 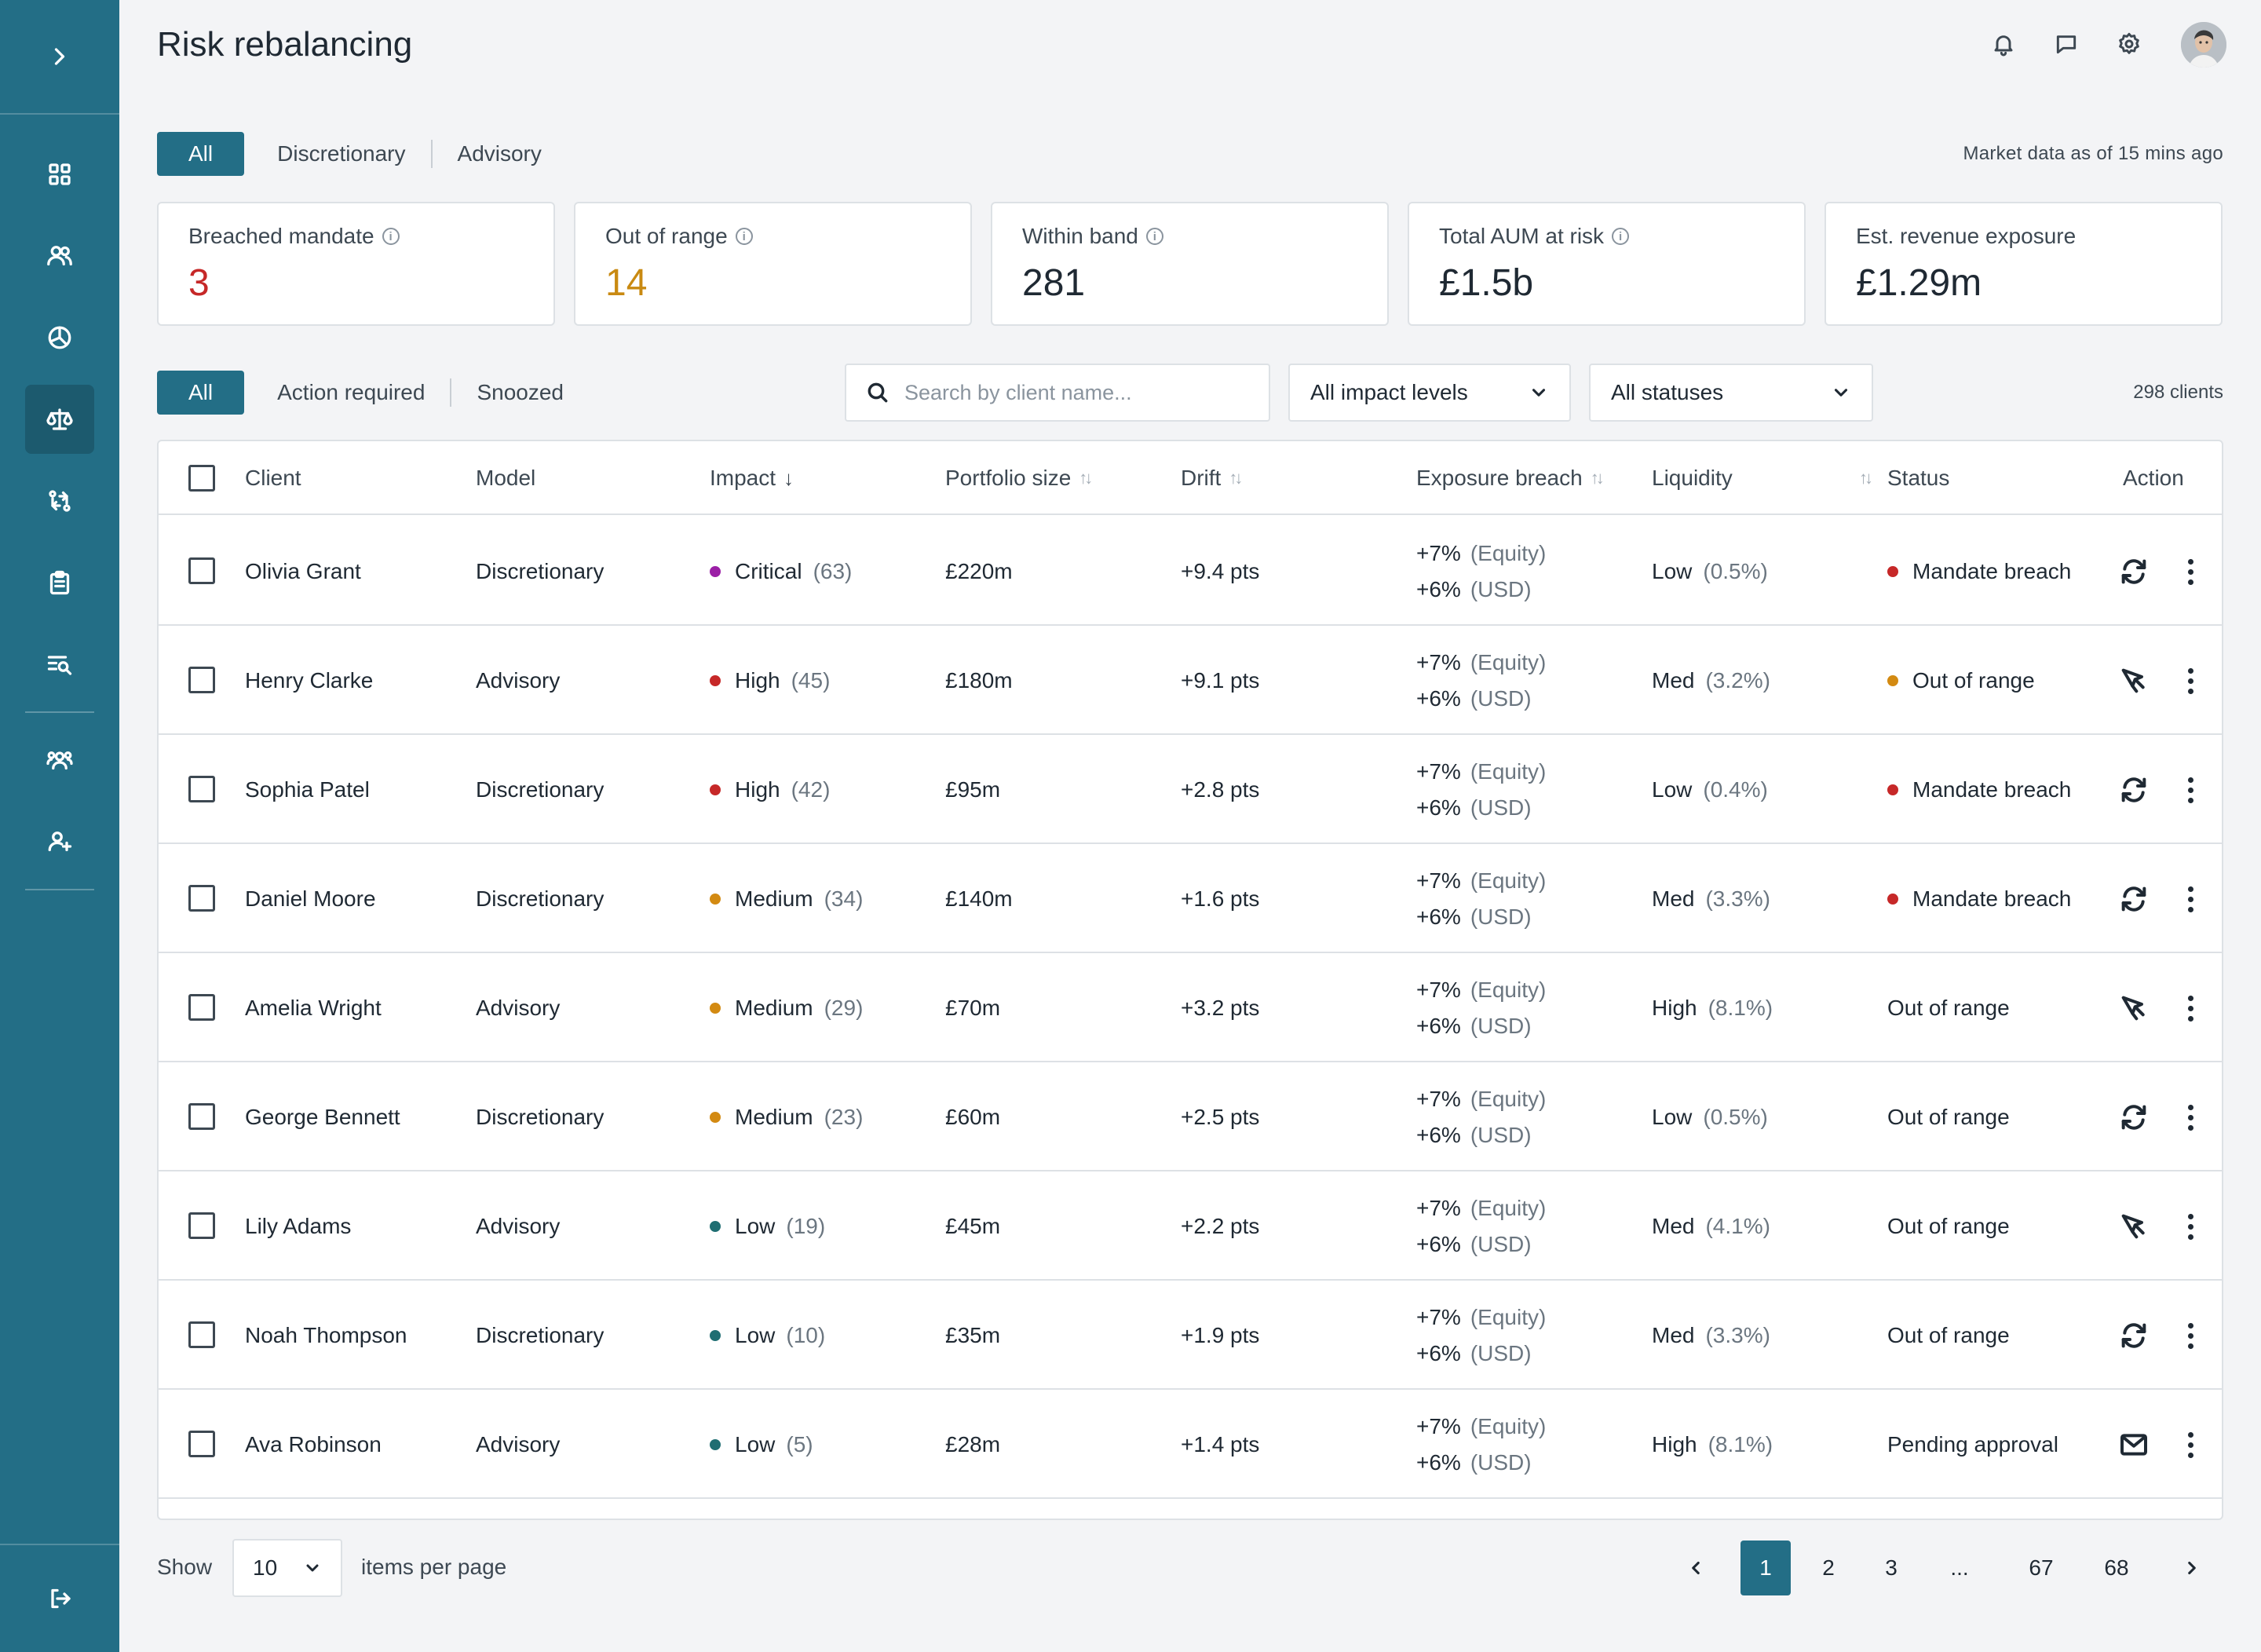 I want to click on col-portfolio-size: Portfolio size ↑↓, so click(x=1019, y=478).